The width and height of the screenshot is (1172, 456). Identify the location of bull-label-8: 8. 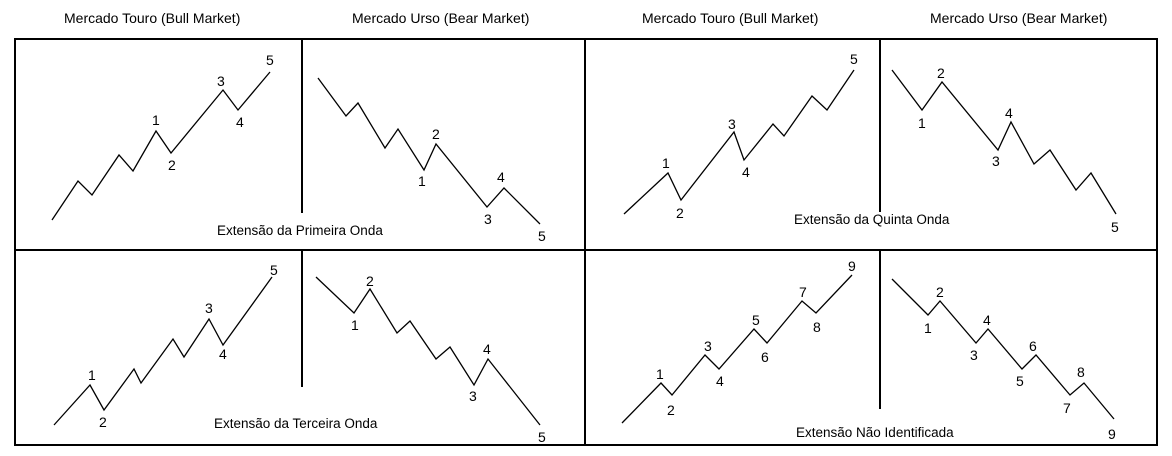
(817, 327).